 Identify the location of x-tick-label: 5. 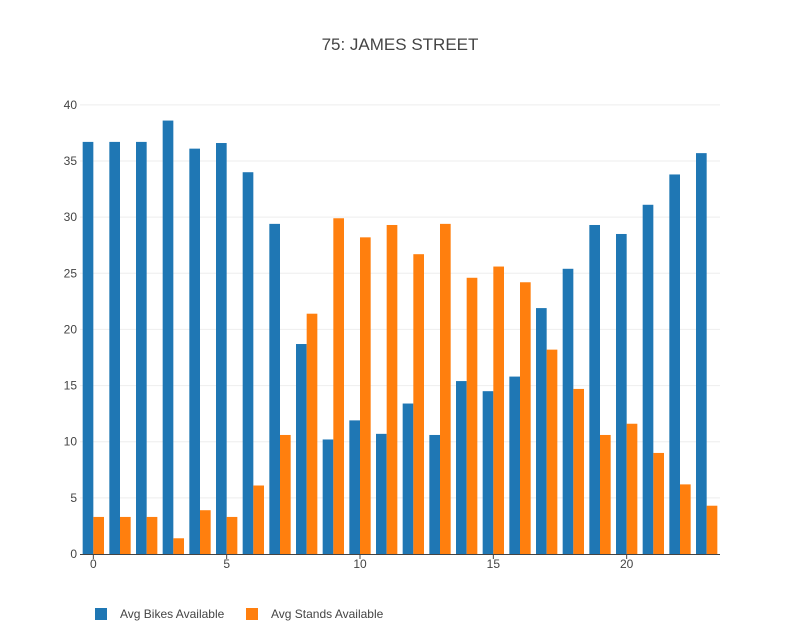
(226, 564).